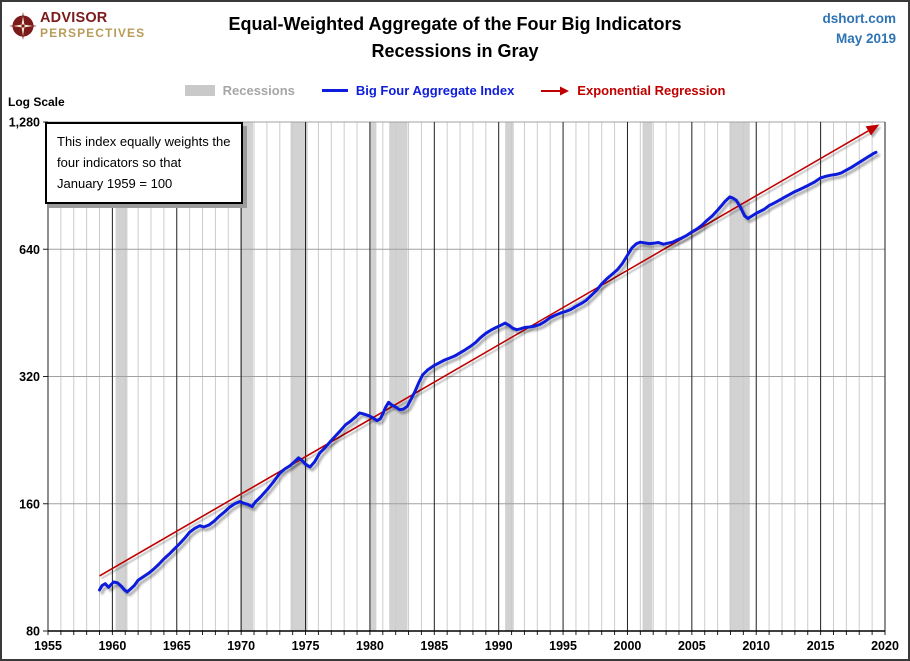  I want to click on x-axis-label: 1990, so click(499, 646).